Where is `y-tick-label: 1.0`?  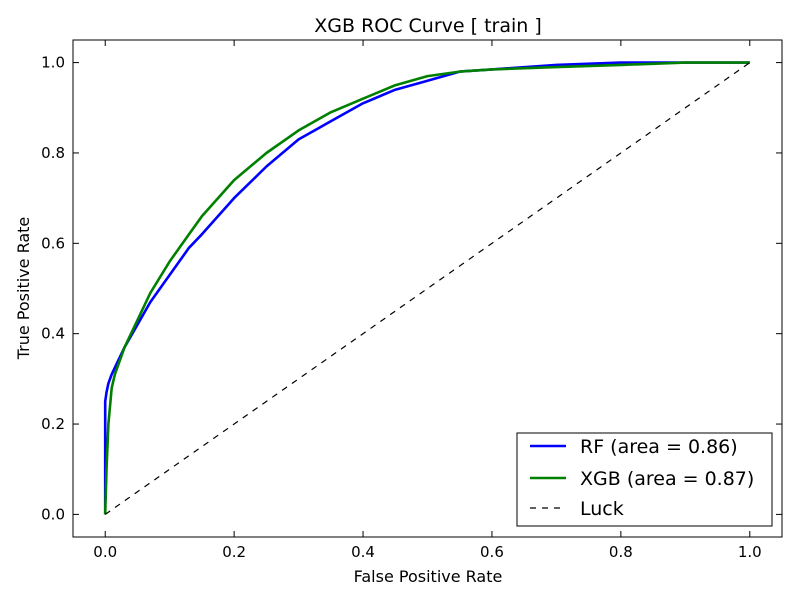
y-tick-label: 1.0 is located at coordinates (53, 63).